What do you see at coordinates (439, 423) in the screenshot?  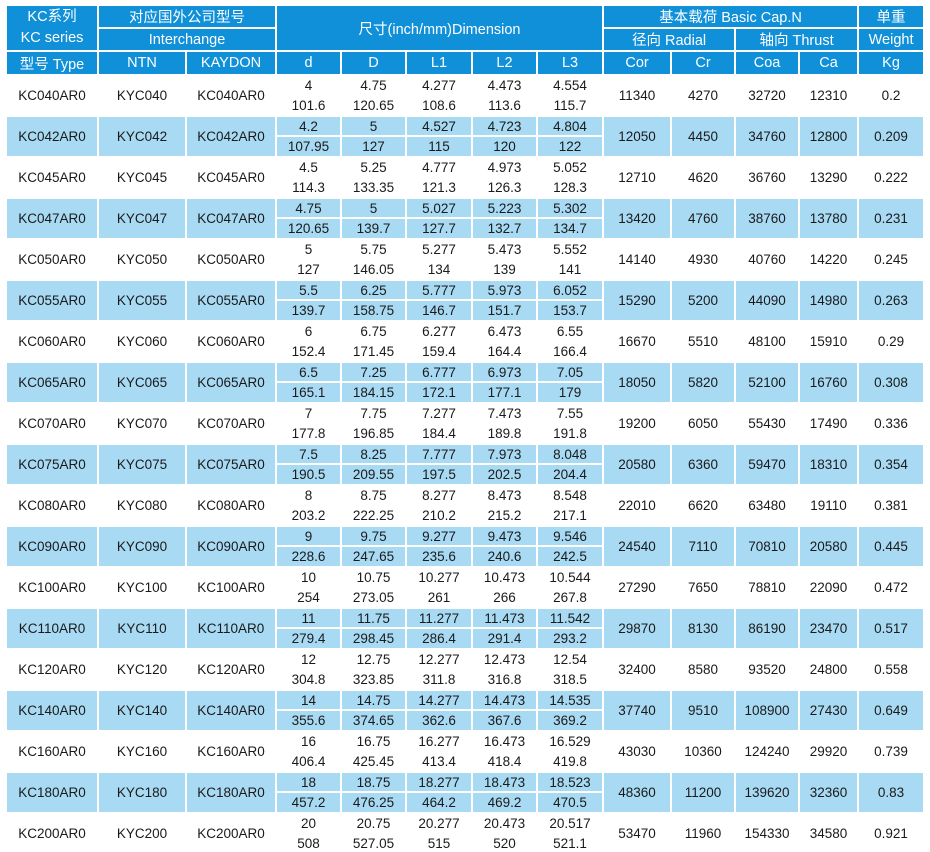 I see `cell-L1: 7.277 184.4` at bounding box center [439, 423].